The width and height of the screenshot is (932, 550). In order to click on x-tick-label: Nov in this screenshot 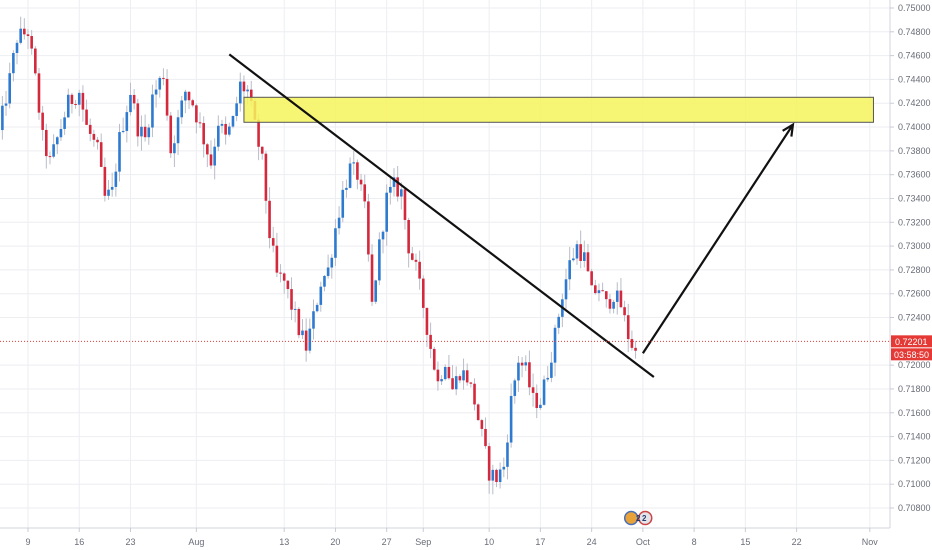, I will do `click(870, 542)`.